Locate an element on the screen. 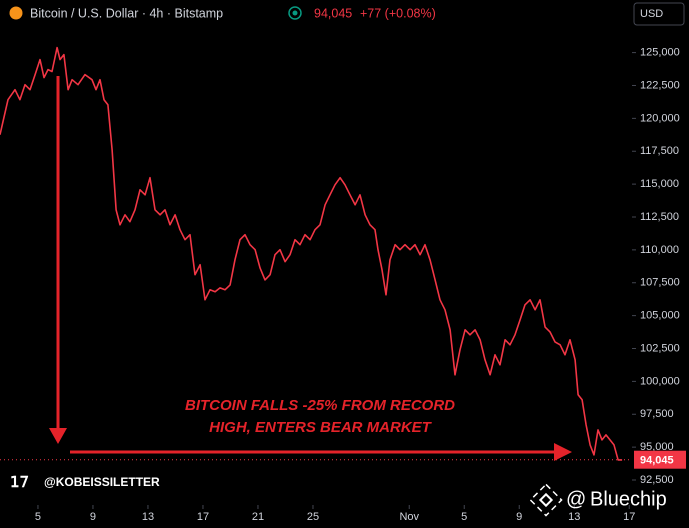 The image size is (689, 528). source-label: @ is located at coordinates (576, 499).